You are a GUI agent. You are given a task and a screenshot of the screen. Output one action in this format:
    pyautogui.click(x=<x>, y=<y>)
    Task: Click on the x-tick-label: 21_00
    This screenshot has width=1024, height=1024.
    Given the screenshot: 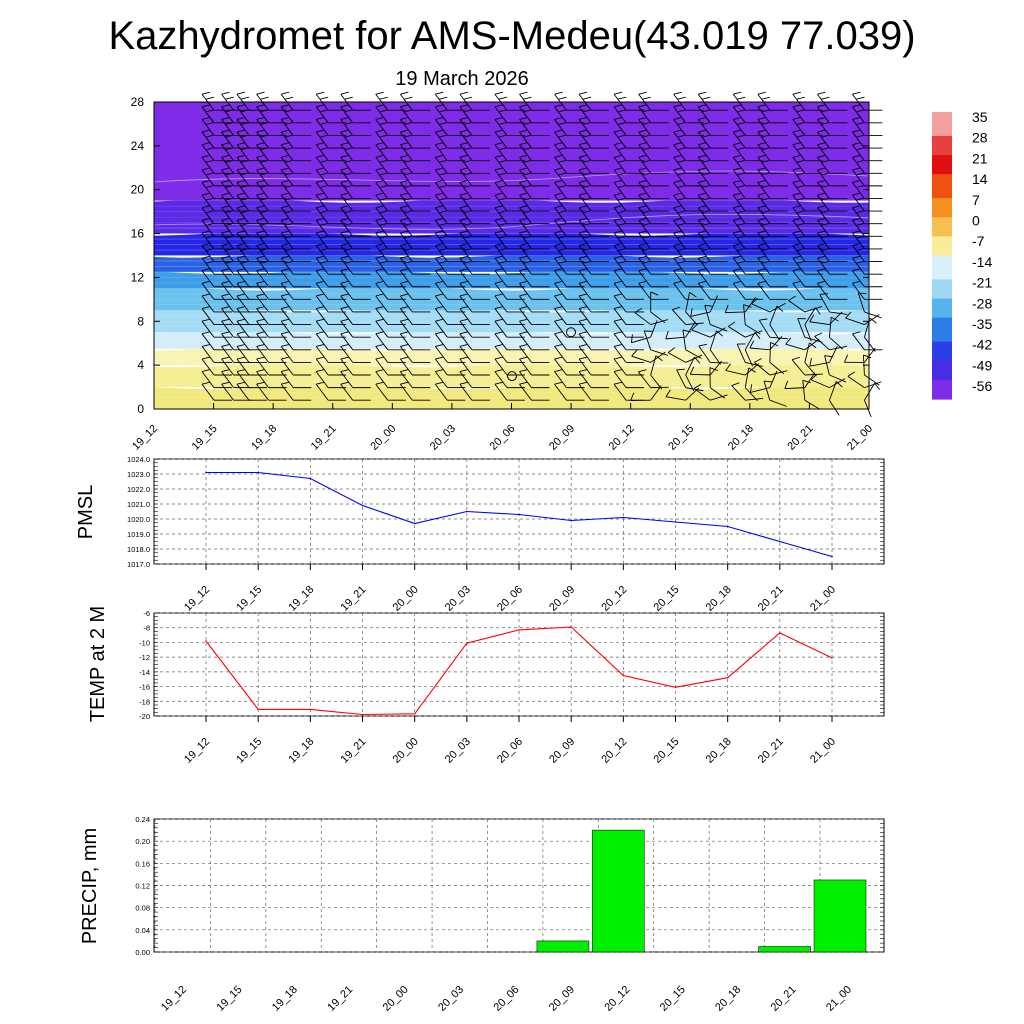 What is the action you would take?
    pyautogui.click(x=839, y=999)
    